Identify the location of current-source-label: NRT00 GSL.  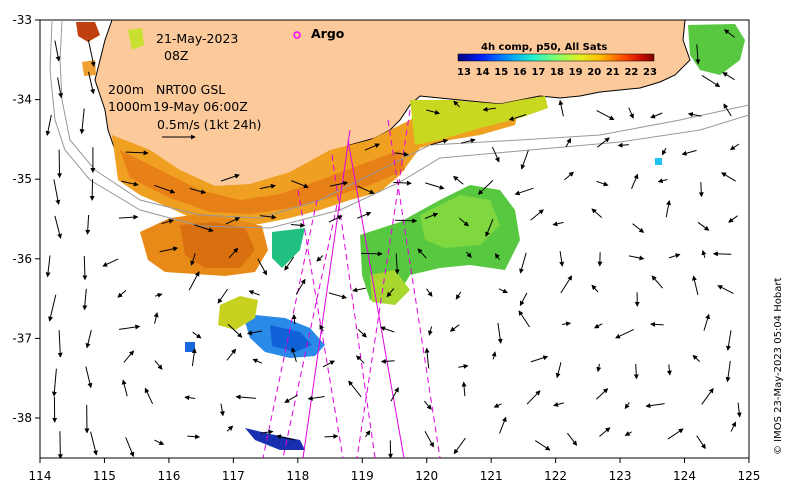
(190, 89).